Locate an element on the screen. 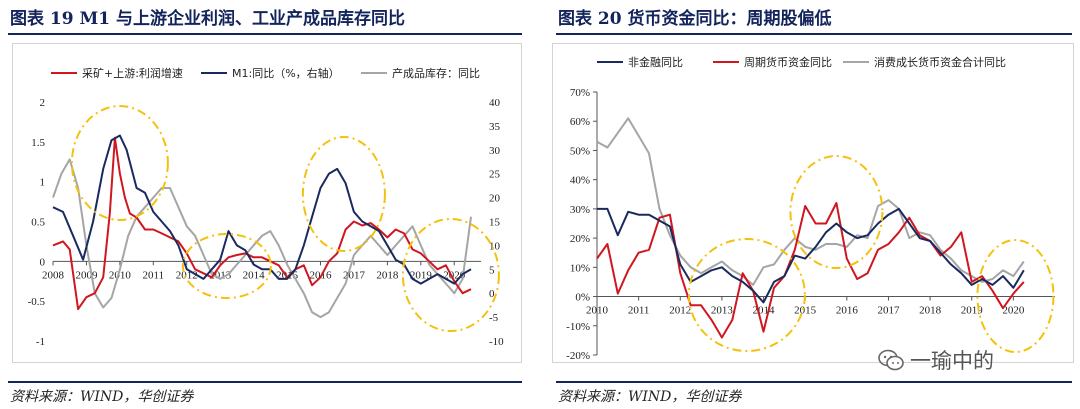 Image resolution: width=1080 pixels, height=409 pixels. y-right-tick-label: 40 is located at coordinates (495, 103).